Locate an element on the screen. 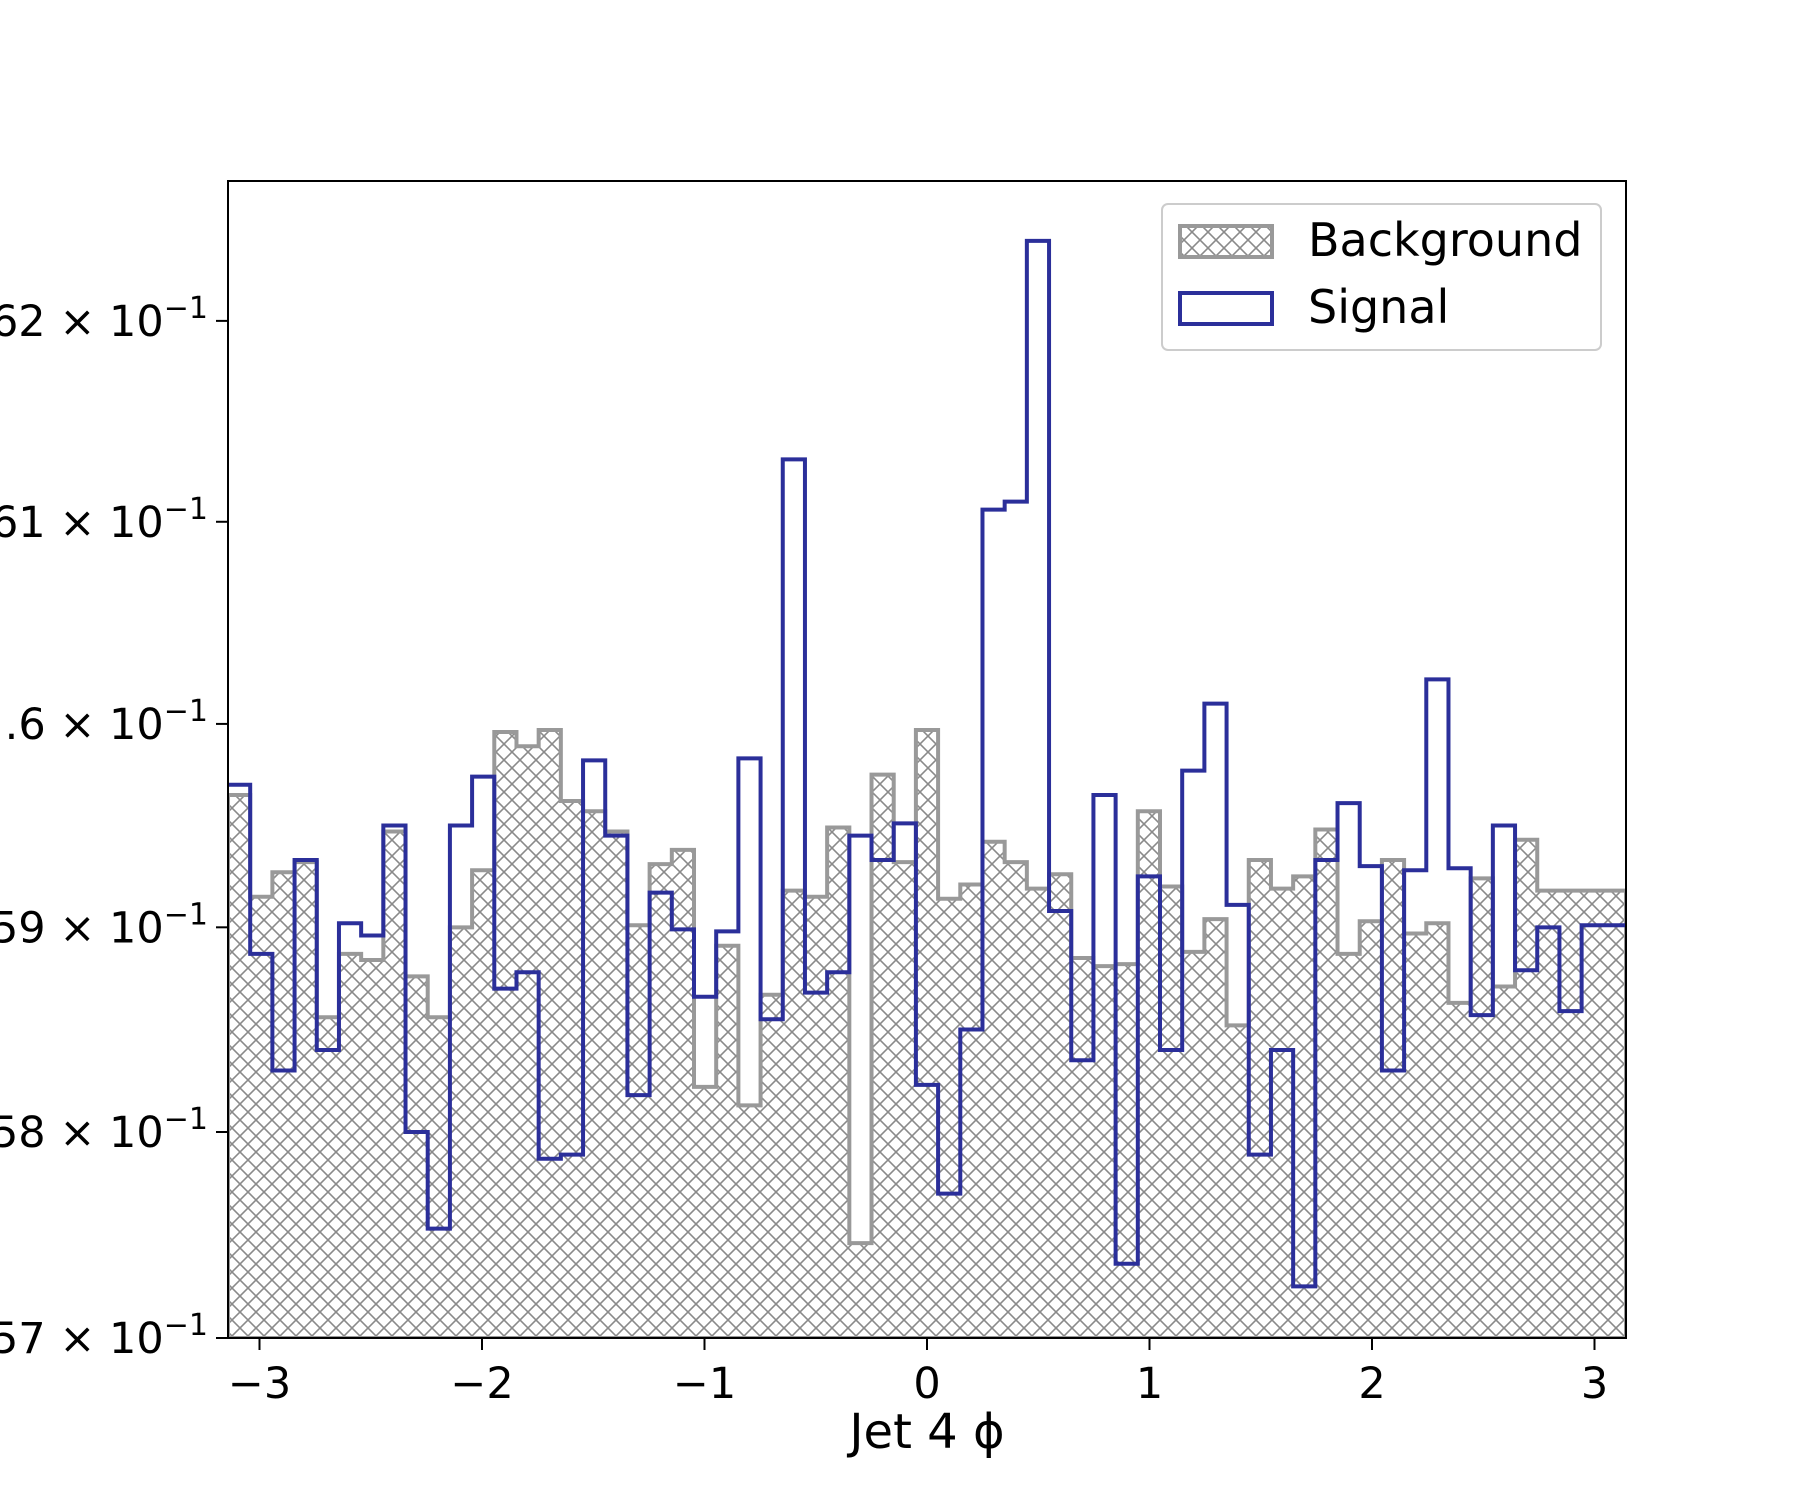  x-tick-label: 3 is located at coordinates (1594, 1384).